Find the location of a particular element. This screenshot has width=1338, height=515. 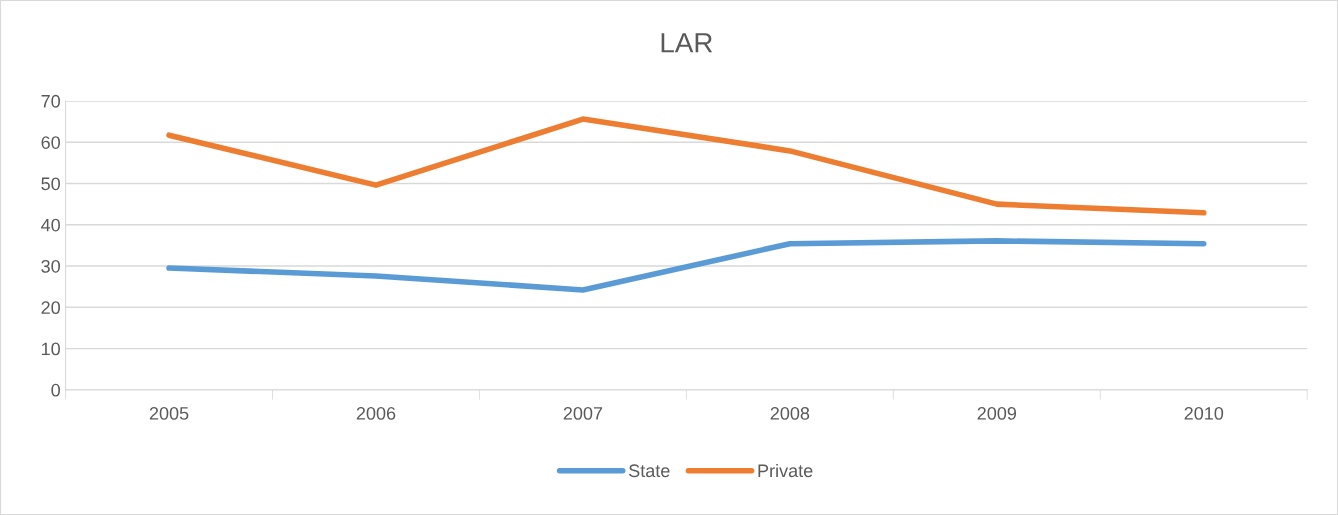

x-tick-label: 2009 is located at coordinates (997, 413).